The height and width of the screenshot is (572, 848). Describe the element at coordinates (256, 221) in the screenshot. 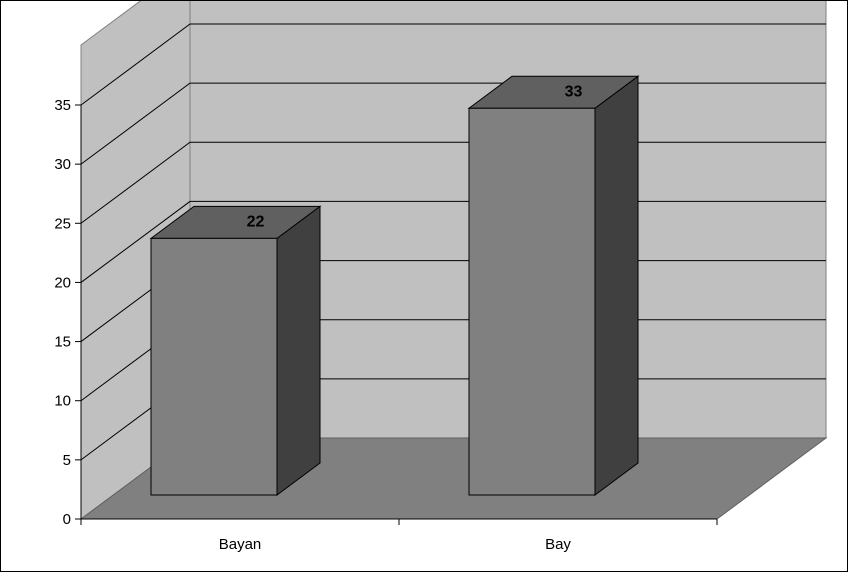

I see `data-label-bayan: 22` at that location.